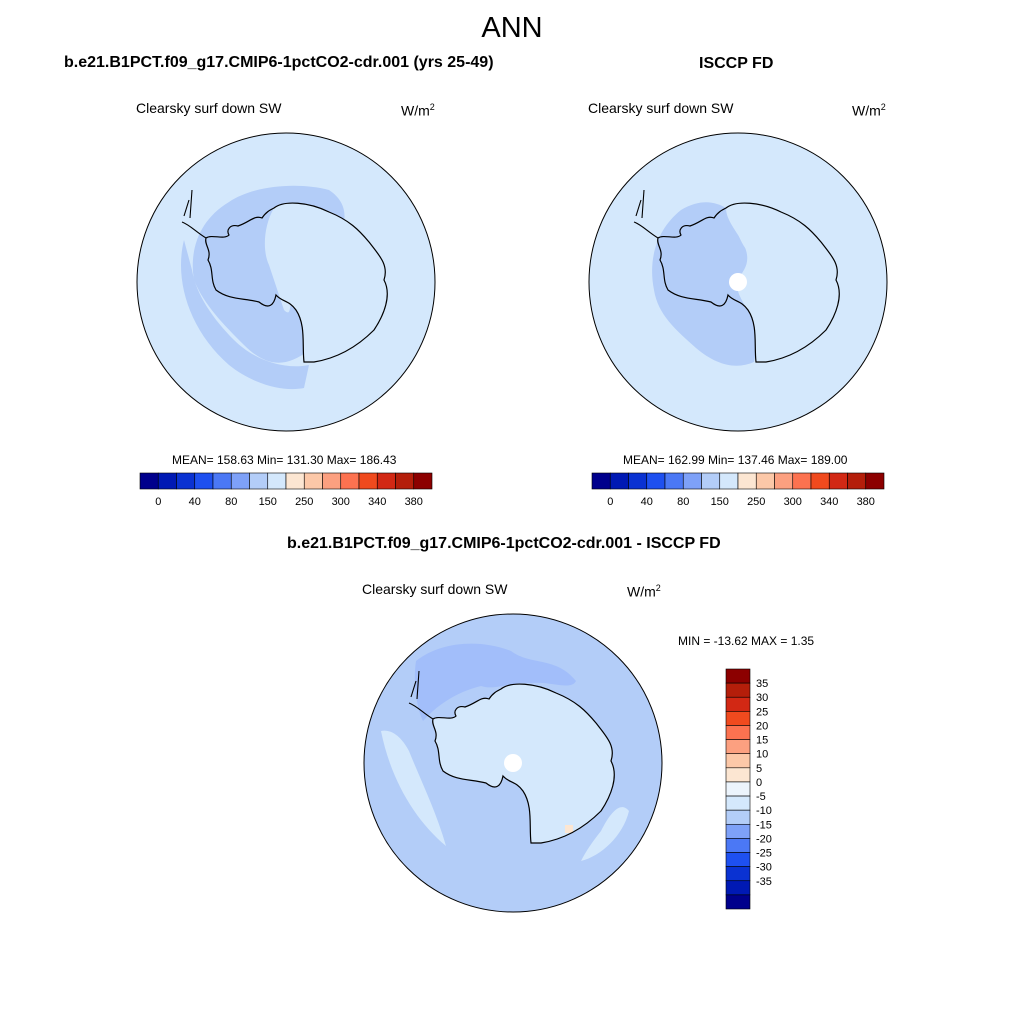  Describe the element at coordinates (756, 502) in the screenshot. I see `colorbar-tick-label: 250` at that location.